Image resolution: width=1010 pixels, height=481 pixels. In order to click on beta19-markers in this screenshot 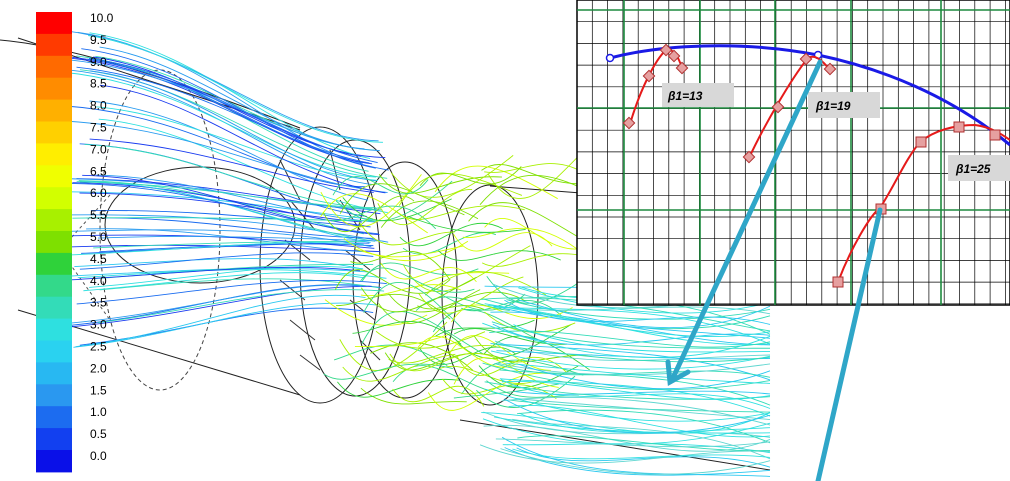, I will do `click(789, 108)`.